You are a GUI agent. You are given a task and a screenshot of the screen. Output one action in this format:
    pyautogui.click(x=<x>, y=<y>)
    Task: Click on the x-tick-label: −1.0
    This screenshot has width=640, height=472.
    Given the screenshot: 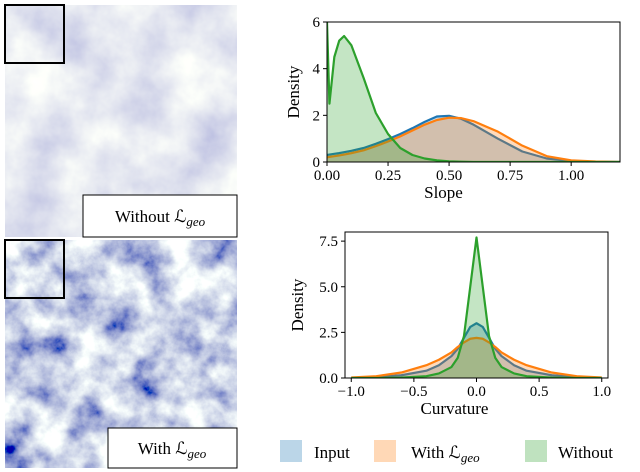 What is the action you would take?
    pyautogui.click(x=351, y=392)
    